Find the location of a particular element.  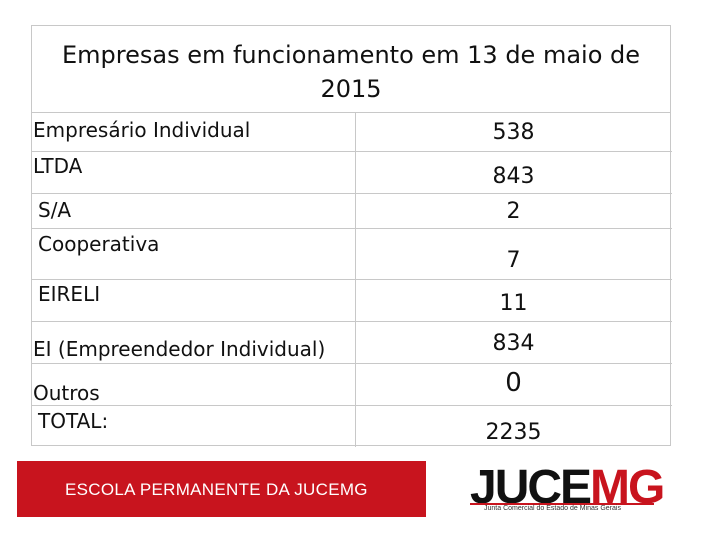

footer-banner: ESCOLA PERMANENTE DA JUCEMG is located at coordinates (221, 489).